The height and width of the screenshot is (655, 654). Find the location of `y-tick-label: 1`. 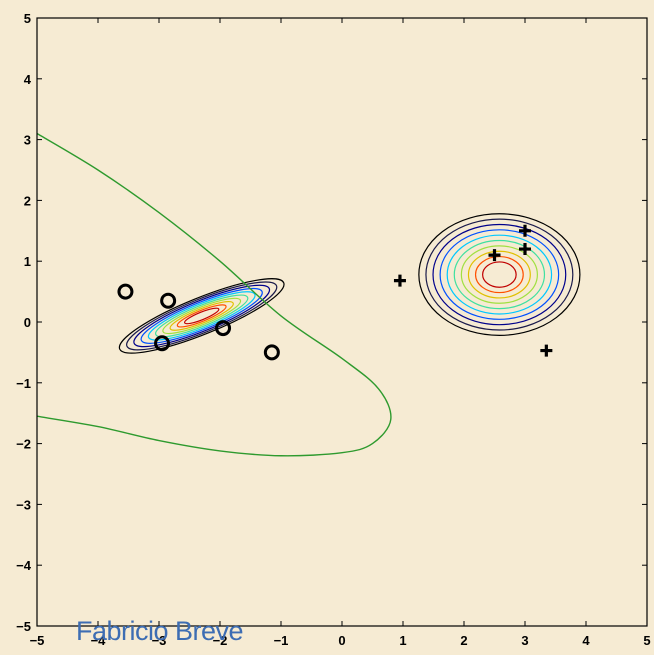

y-tick-label: 1 is located at coordinates (27, 261).